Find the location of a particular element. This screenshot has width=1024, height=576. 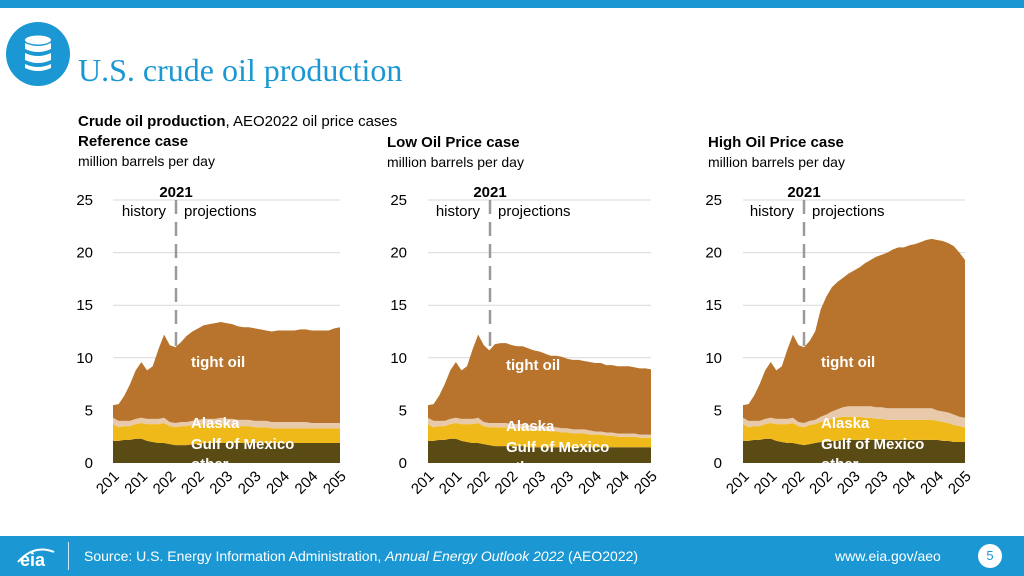

page-title: U.S. crude oil production is located at coordinates (240, 70).